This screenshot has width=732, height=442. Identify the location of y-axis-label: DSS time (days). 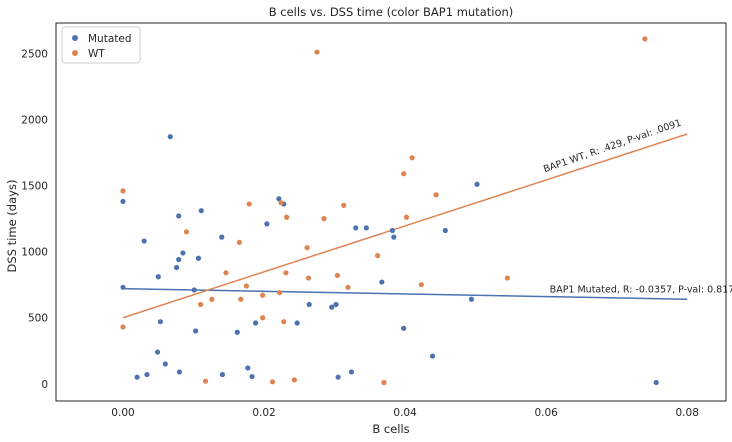
(12, 226).